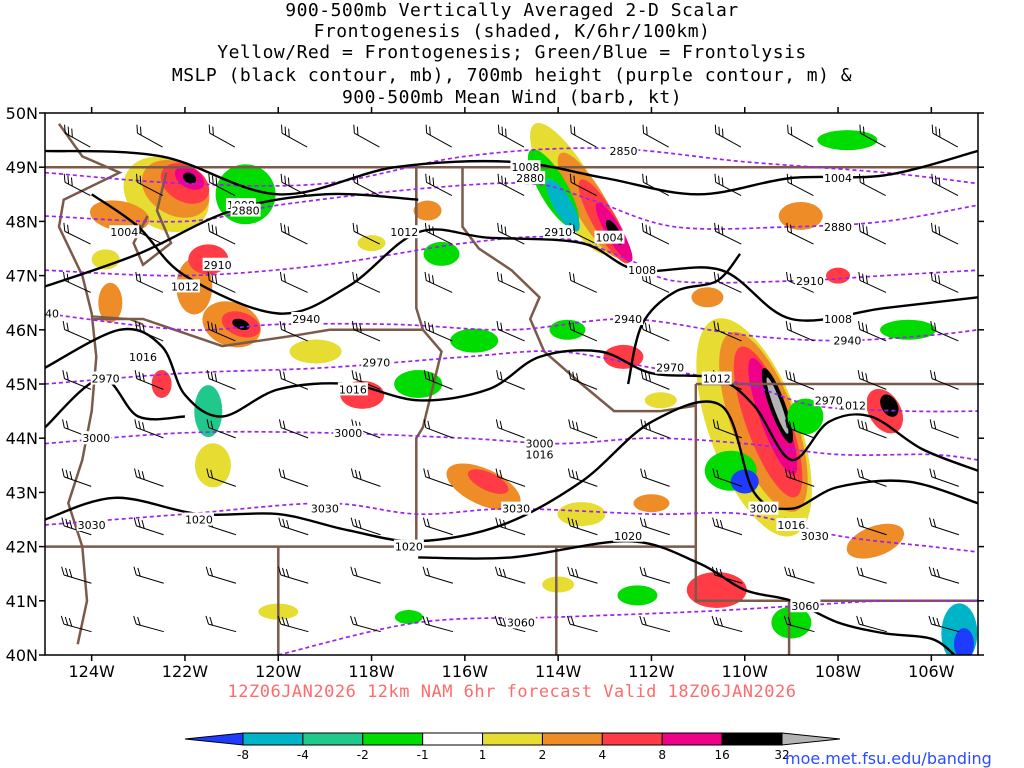  What do you see at coordinates (152, 219) in the screenshot?
I see `puget-sound` at bounding box center [152, 219].